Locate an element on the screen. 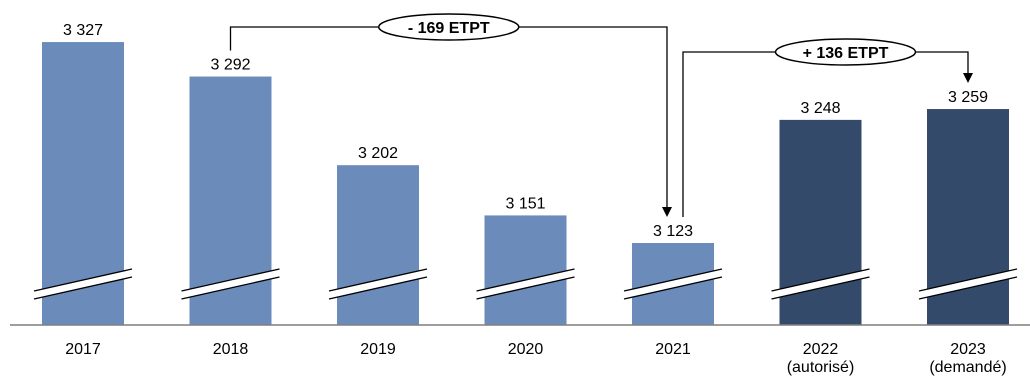 The image size is (1030, 379). x-tick-sublabel-2023: (demandé) is located at coordinates (967, 367).